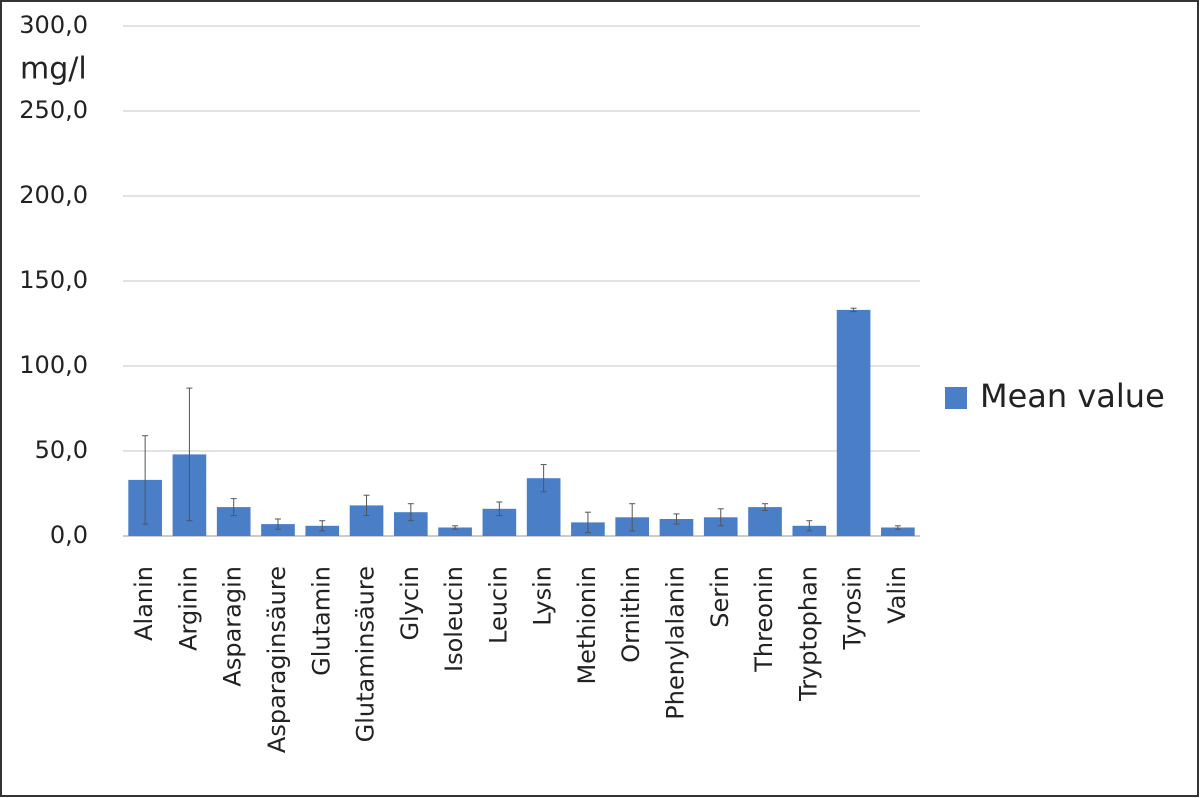  I want to click on x-tick-label: Leucin, so click(498, 605).